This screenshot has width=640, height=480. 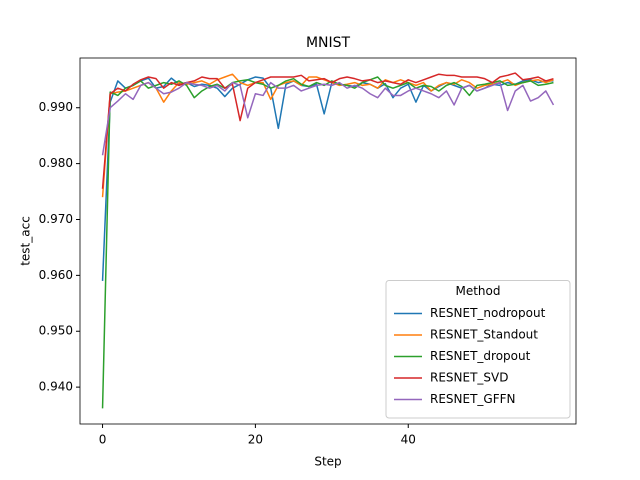 I want to click on chart-title: MNIST, so click(x=328, y=43).